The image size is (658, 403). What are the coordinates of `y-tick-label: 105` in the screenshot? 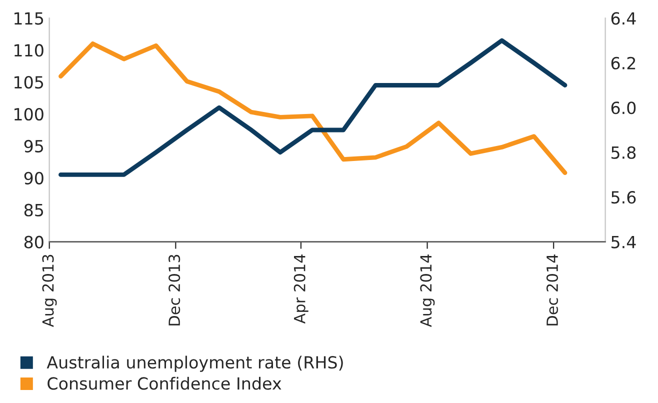 It's located at (29, 82).